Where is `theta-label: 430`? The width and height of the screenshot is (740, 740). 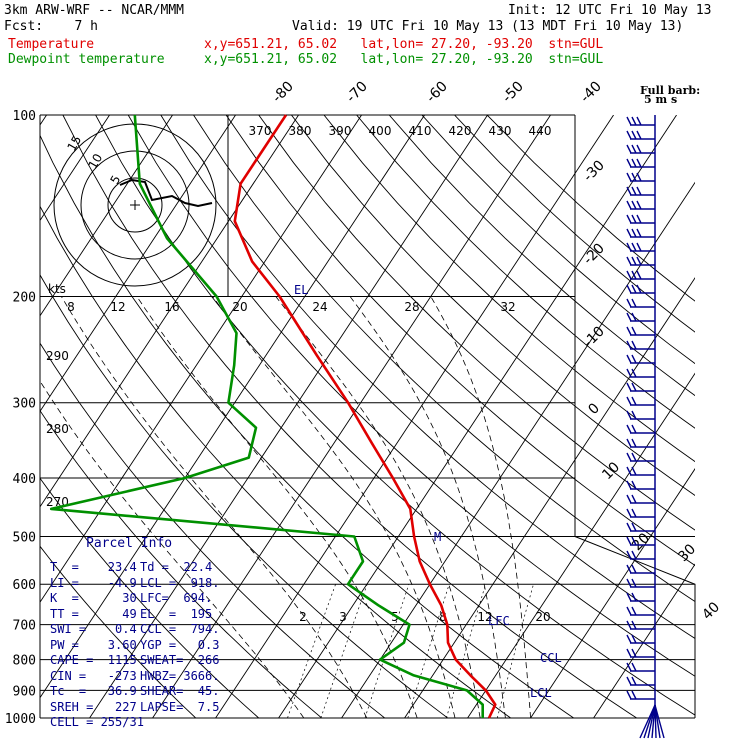
theta-label: 430 is located at coordinates (500, 131).